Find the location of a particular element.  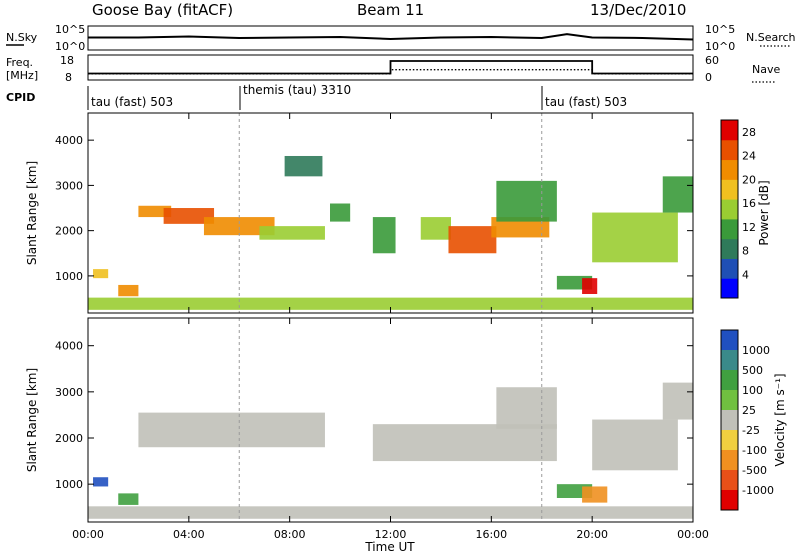

nsearch-label: N.Search is located at coordinates (771, 37).